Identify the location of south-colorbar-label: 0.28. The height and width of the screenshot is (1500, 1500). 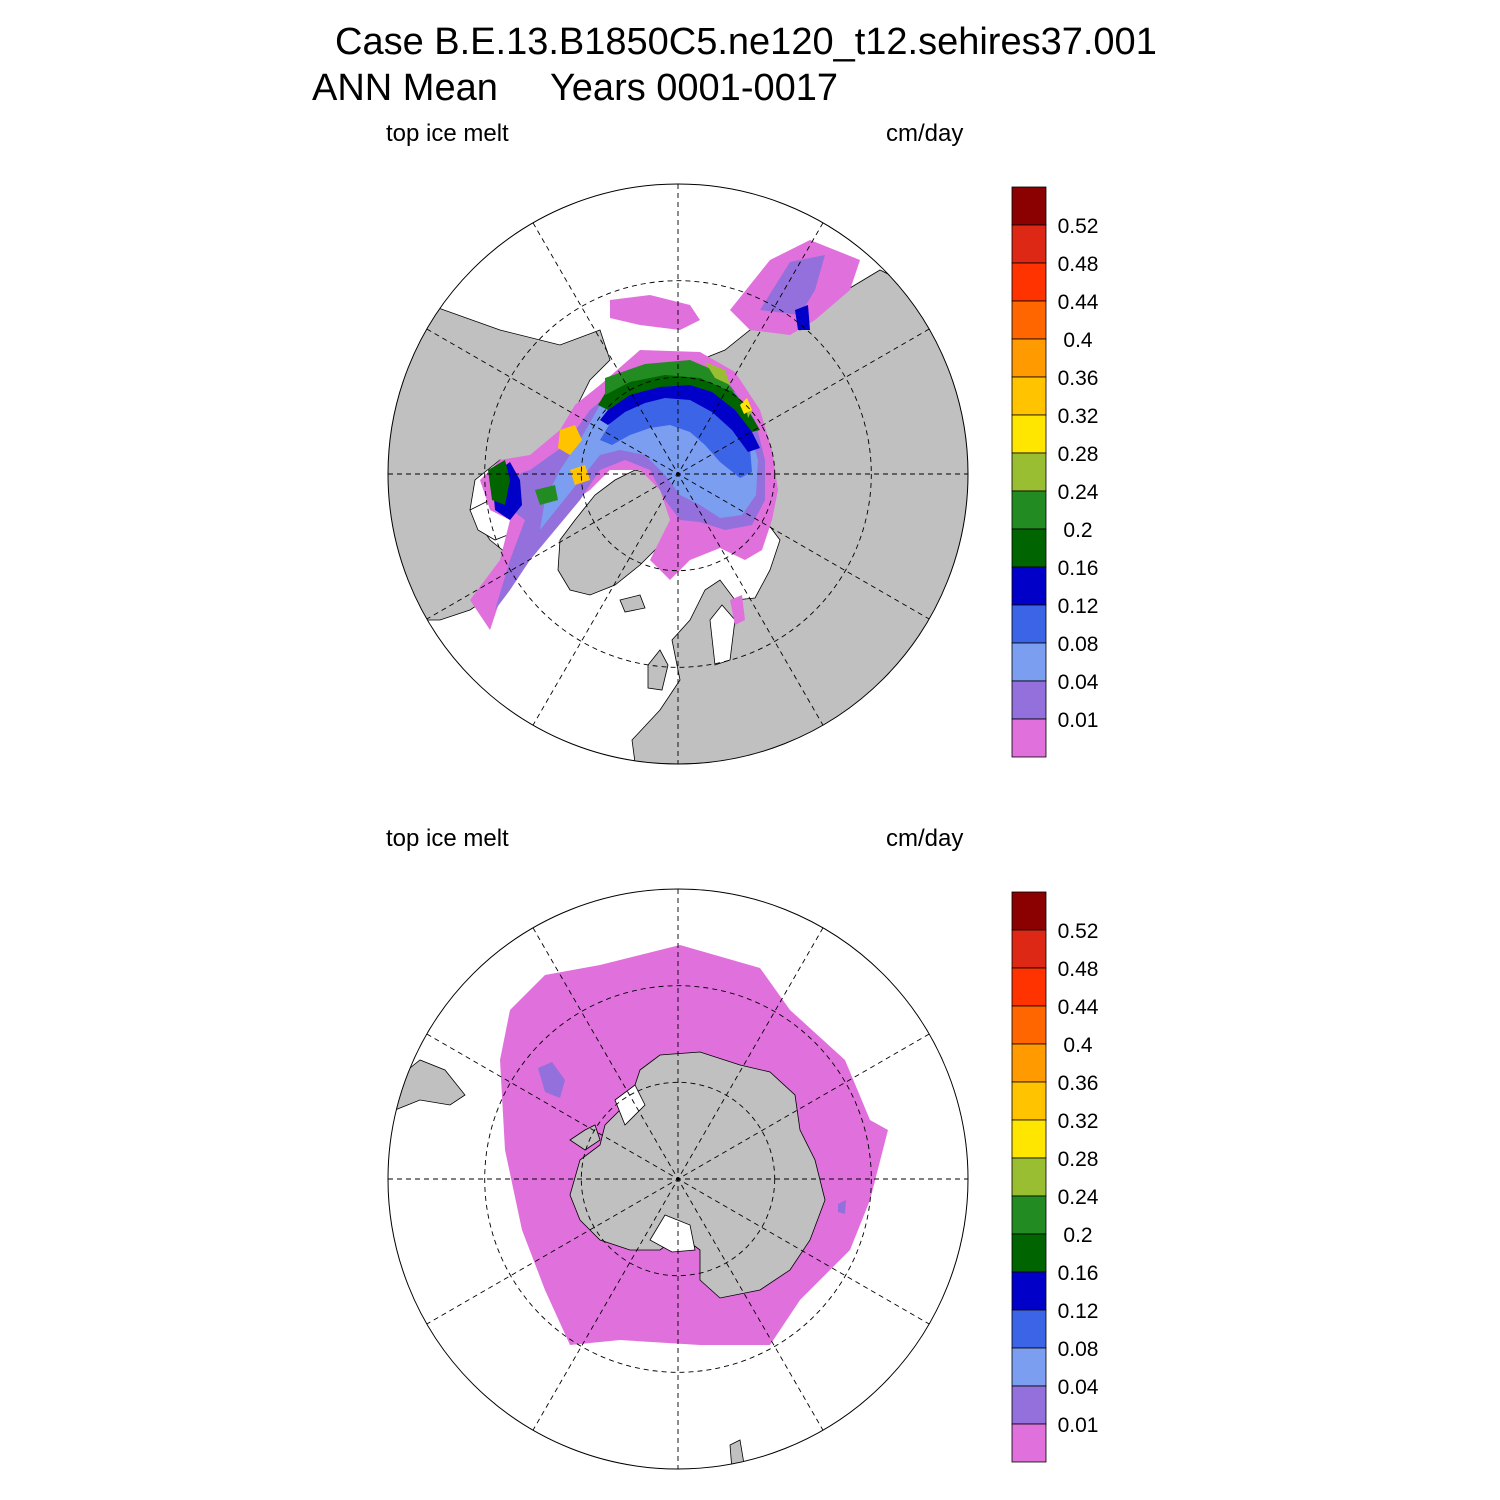
(1078, 1159).